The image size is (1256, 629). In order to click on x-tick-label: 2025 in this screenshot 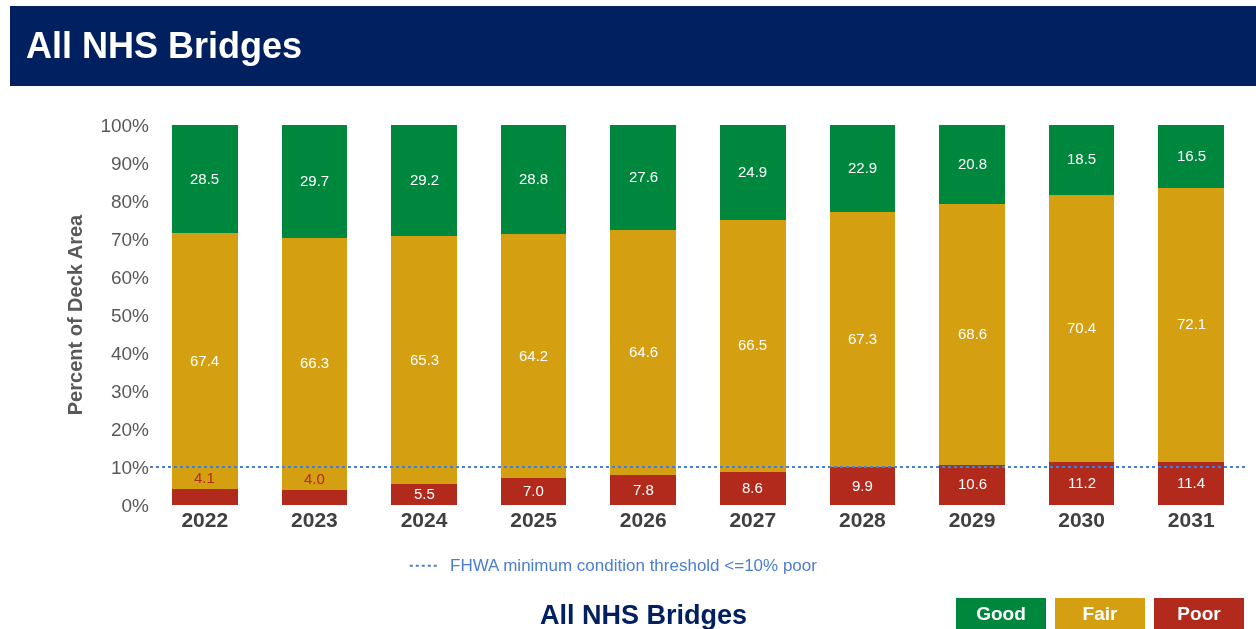, I will do `click(534, 519)`.